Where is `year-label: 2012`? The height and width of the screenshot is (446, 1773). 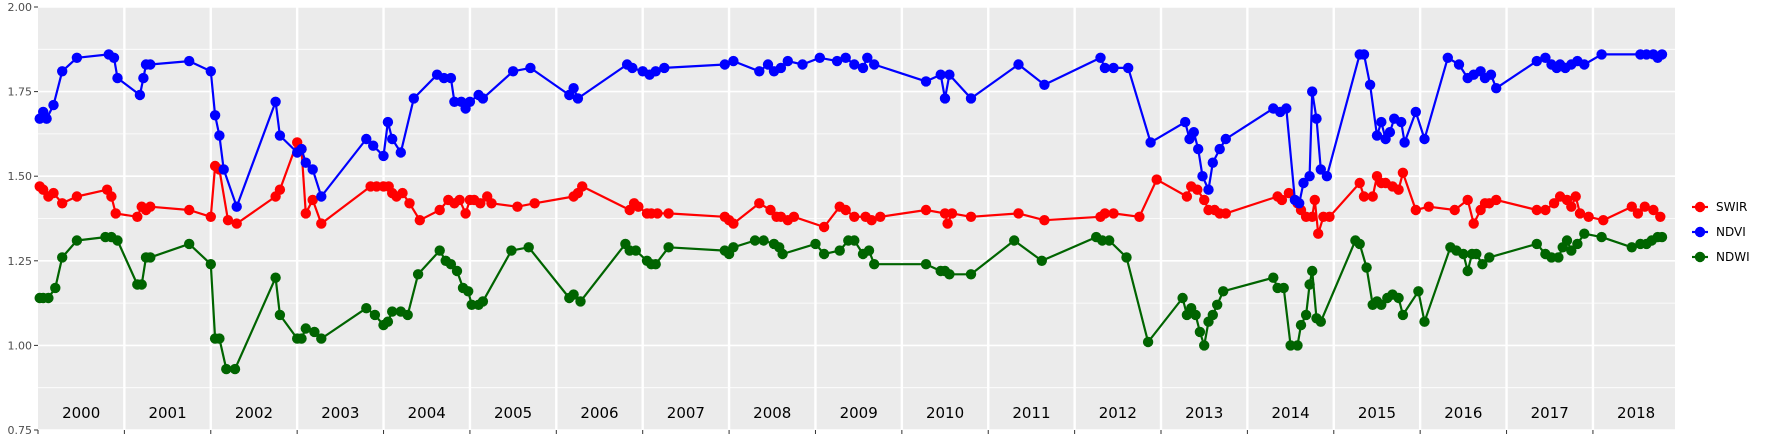 year-label: 2012 is located at coordinates (1118, 413).